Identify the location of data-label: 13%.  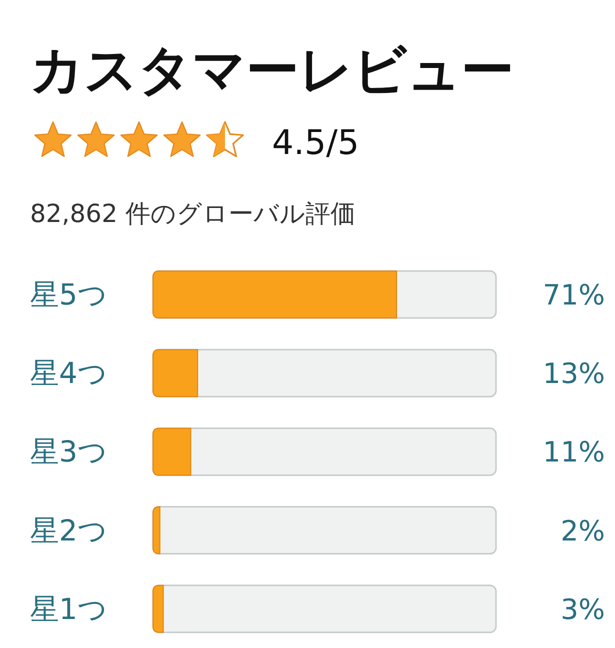
(573, 373).